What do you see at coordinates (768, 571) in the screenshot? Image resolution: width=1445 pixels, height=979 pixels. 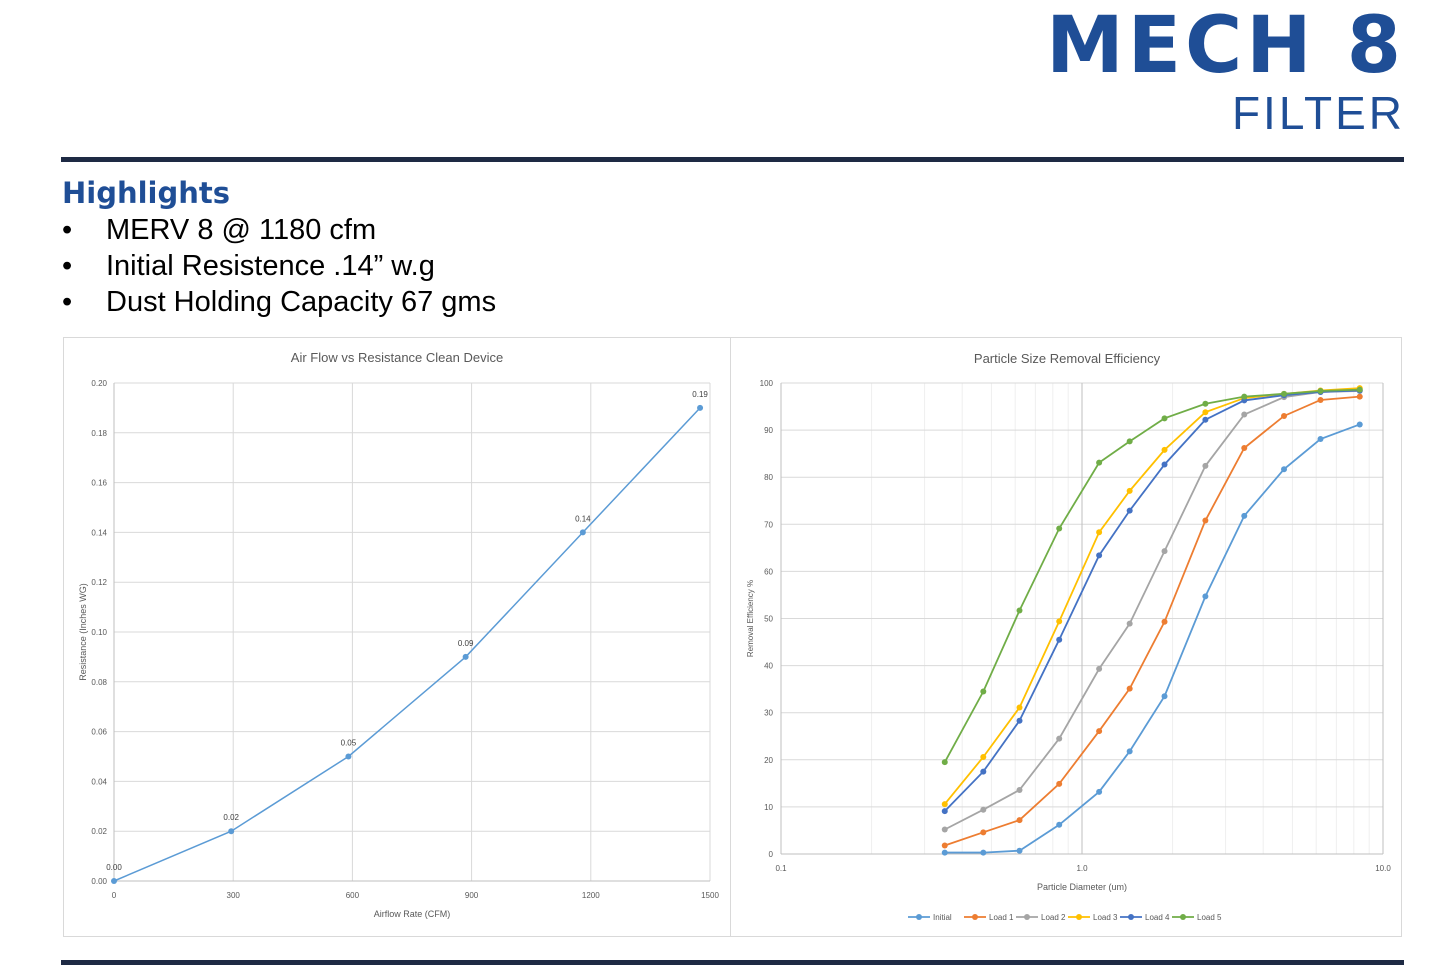 I see `y-tick-label: 60` at bounding box center [768, 571].